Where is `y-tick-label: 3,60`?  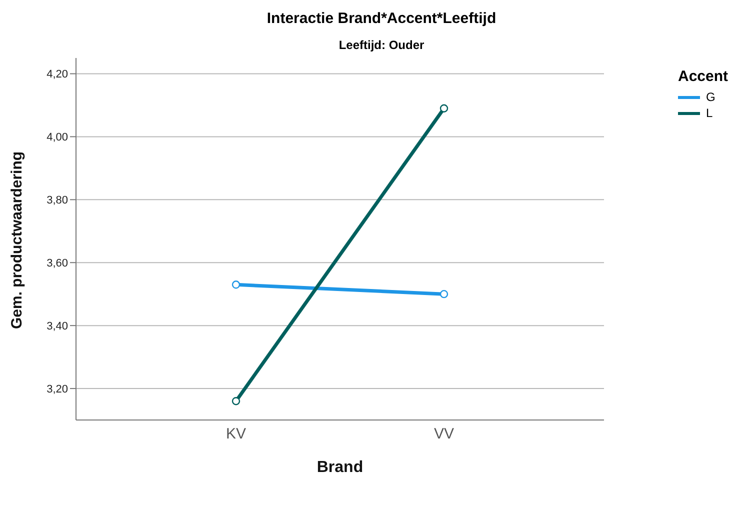 y-tick-label: 3,60 is located at coordinates (57, 264).